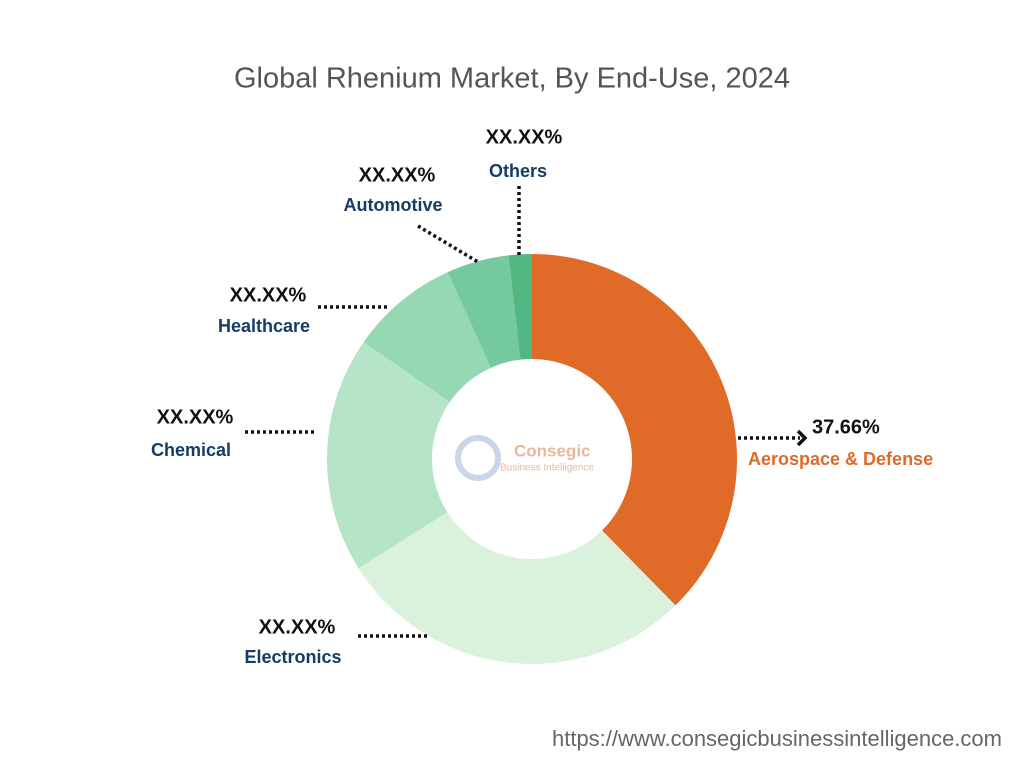 The height and width of the screenshot is (768, 1024). What do you see at coordinates (840, 459) in the screenshot?
I see `category-label: Aerospace & Defense` at bounding box center [840, 459].